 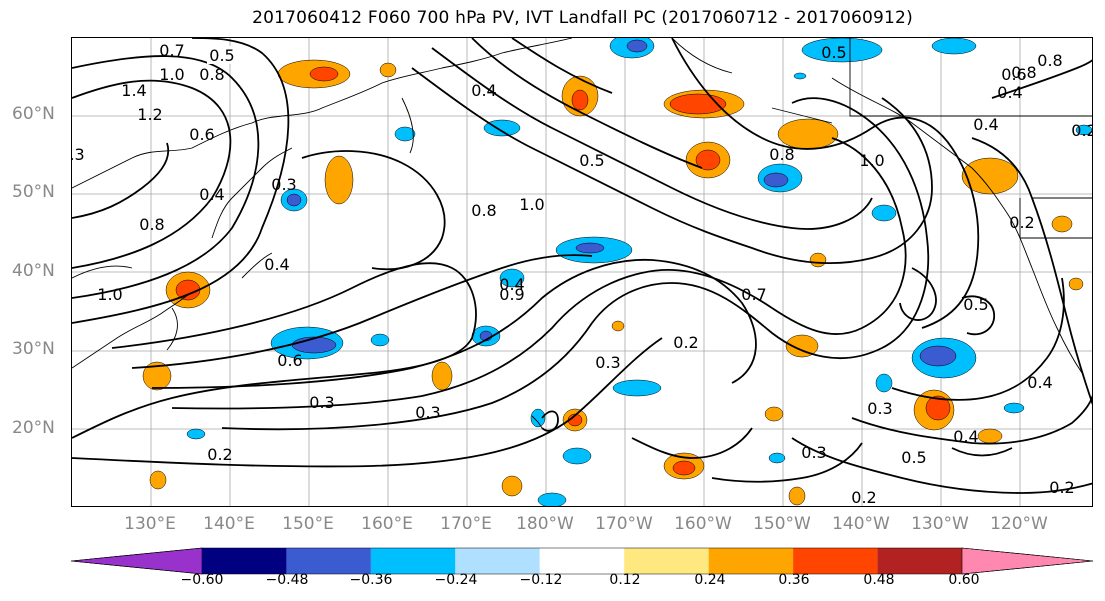 I want to click on lon-label: 150°W, so click(x=782, y=524).